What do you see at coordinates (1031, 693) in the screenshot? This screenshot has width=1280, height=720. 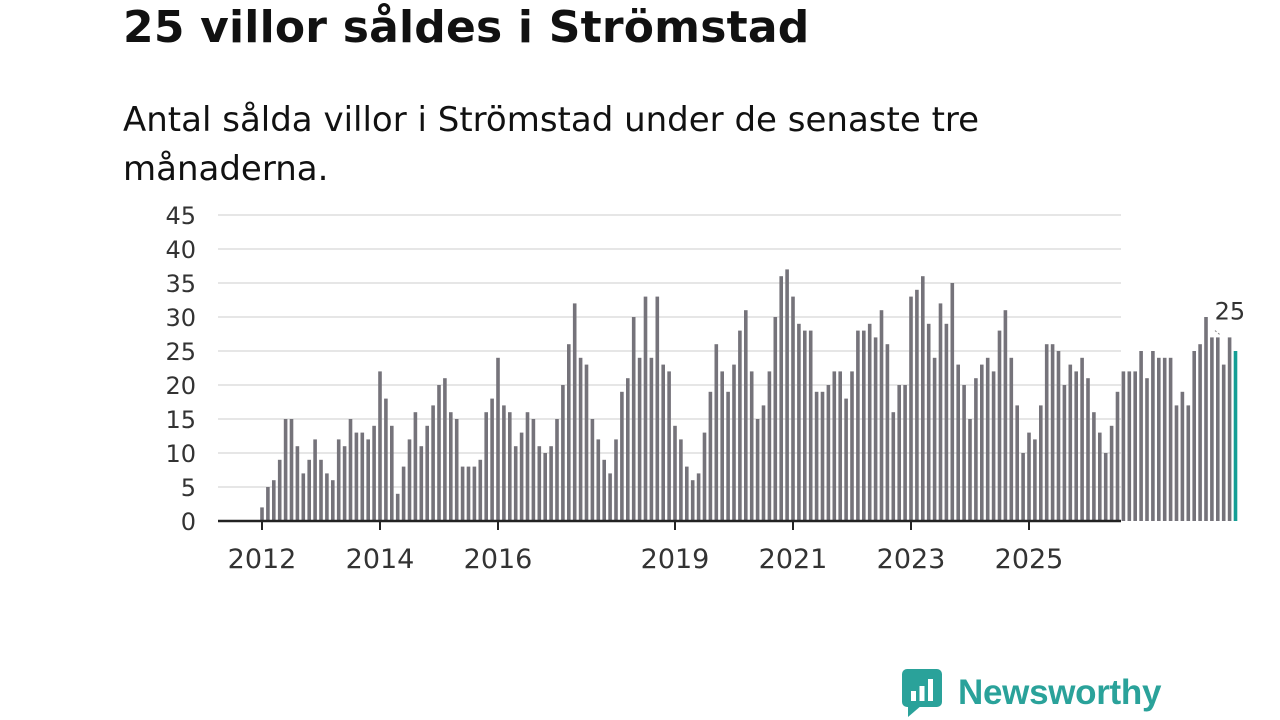 I see `newsworthy-logo: Newsworthy` at bounding box center [1031, 693].